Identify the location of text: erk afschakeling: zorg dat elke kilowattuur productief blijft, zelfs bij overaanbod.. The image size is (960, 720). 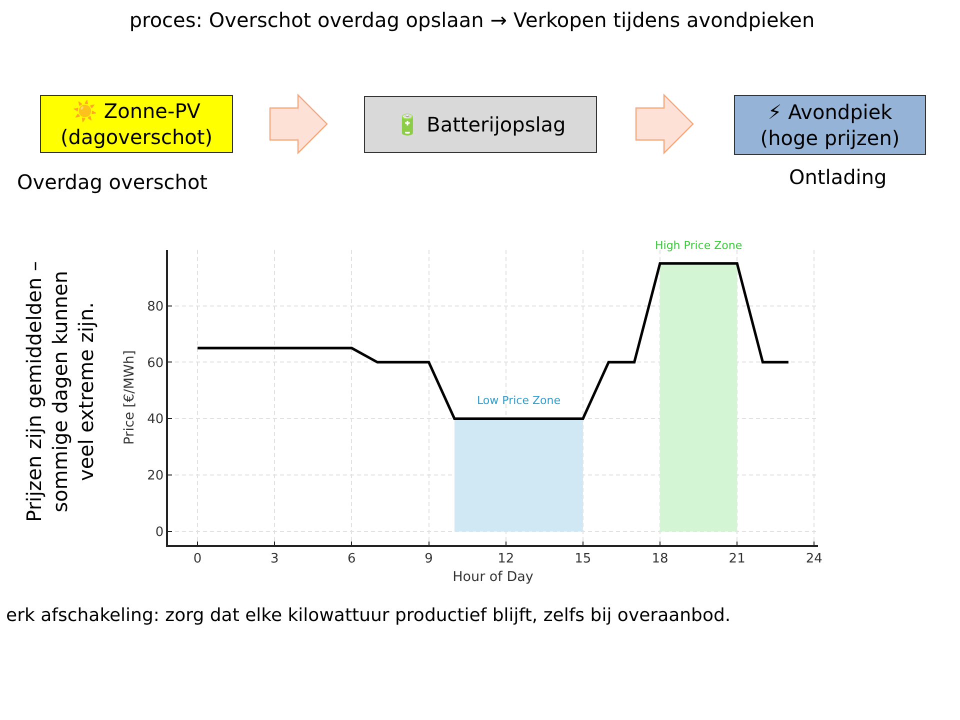
(368, 615).